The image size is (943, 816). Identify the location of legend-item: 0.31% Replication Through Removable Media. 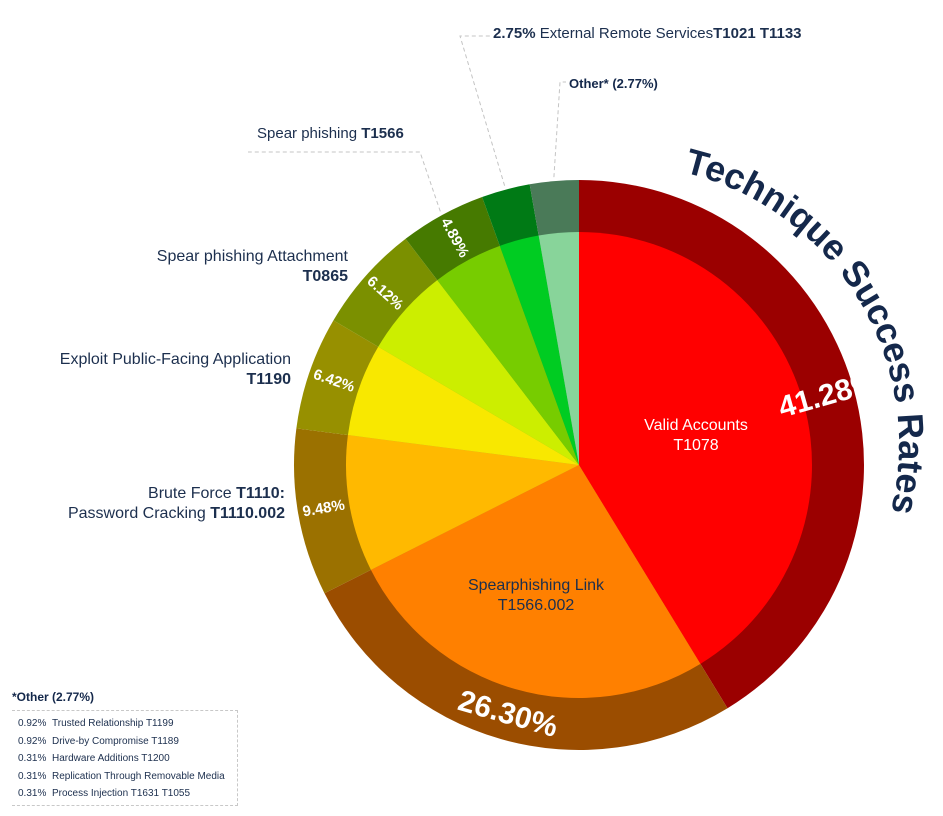
(127, 777).